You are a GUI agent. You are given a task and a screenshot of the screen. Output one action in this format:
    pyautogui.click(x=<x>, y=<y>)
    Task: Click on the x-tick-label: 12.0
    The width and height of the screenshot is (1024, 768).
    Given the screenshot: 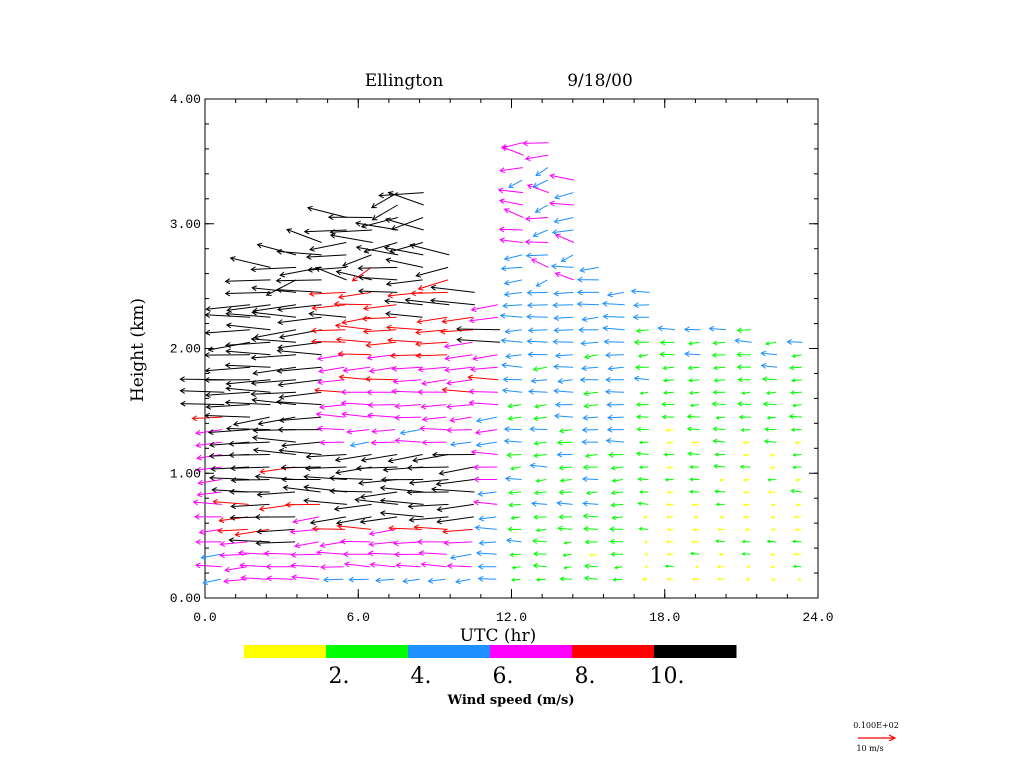 What is the action you would take?
    pyautogui.click(x=511, y=617)
    